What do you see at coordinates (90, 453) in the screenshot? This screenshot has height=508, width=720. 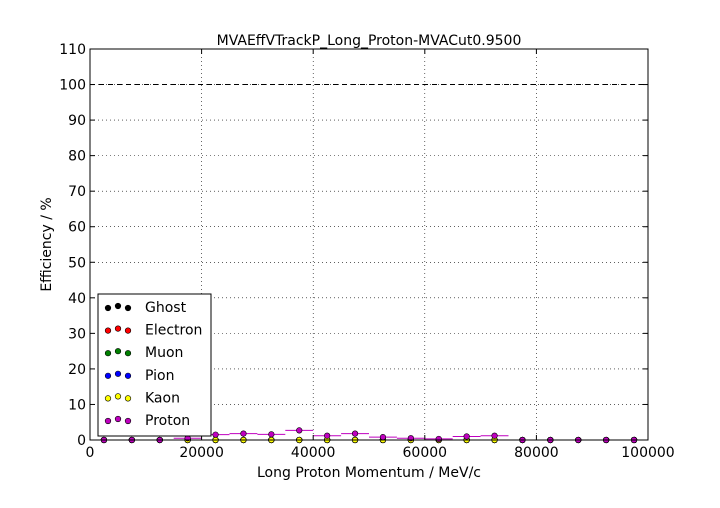 I see `x-tick-label: 0` at bounding box center [90, 453].